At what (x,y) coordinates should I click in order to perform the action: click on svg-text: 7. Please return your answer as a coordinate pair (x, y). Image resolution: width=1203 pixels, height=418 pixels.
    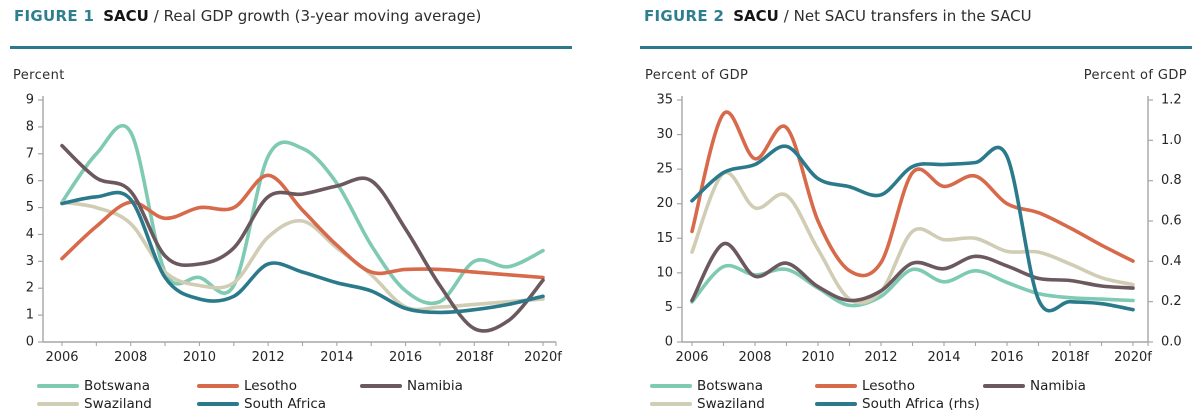
    Looking at the image, I should click on (30, 153).